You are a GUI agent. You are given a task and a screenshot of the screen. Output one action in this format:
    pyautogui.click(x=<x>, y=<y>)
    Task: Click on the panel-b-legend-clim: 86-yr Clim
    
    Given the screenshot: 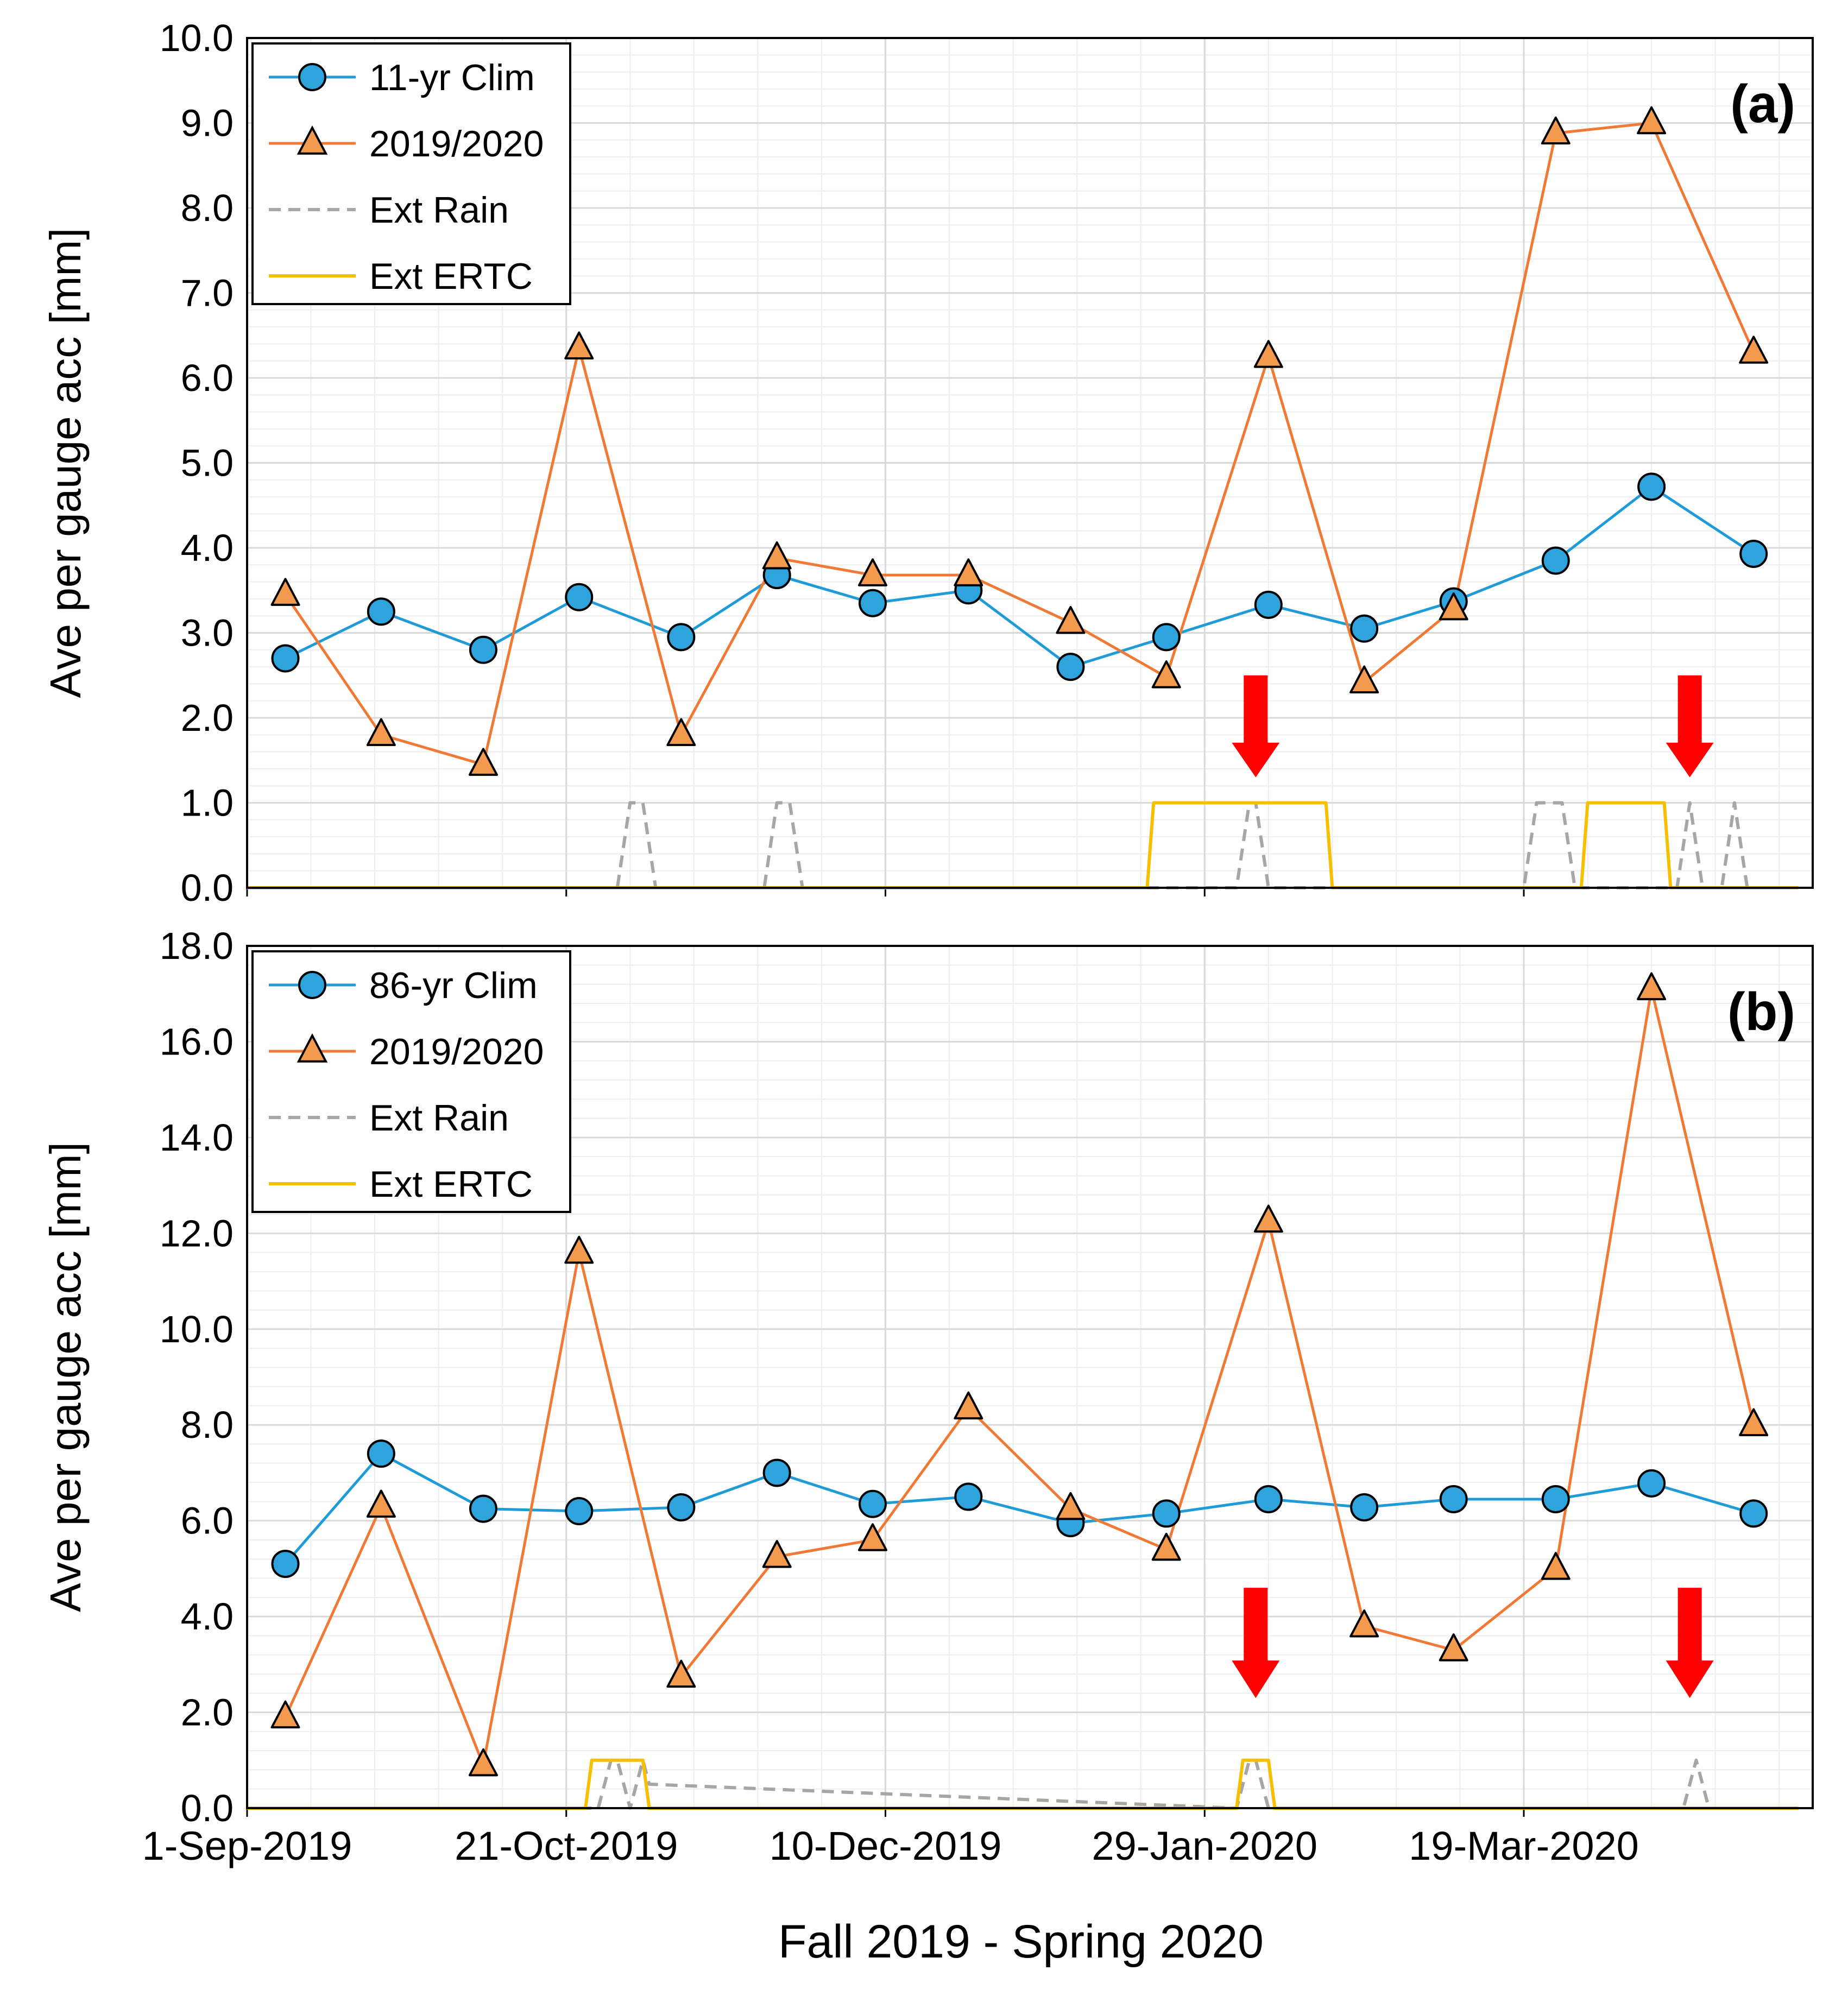 What is the action you would take?
    pyautogui.click(x=403, y=985)
    